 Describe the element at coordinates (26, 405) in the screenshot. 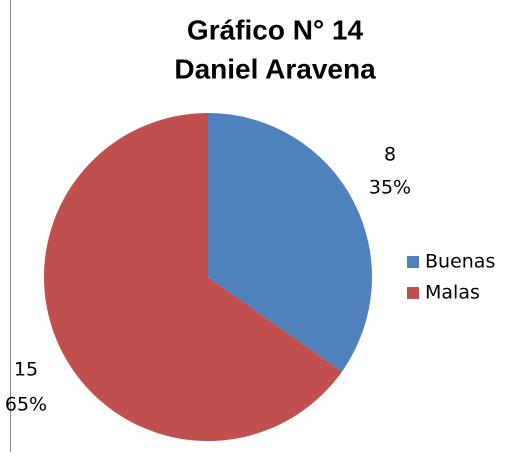

I see `data-label: 65%` at that location.